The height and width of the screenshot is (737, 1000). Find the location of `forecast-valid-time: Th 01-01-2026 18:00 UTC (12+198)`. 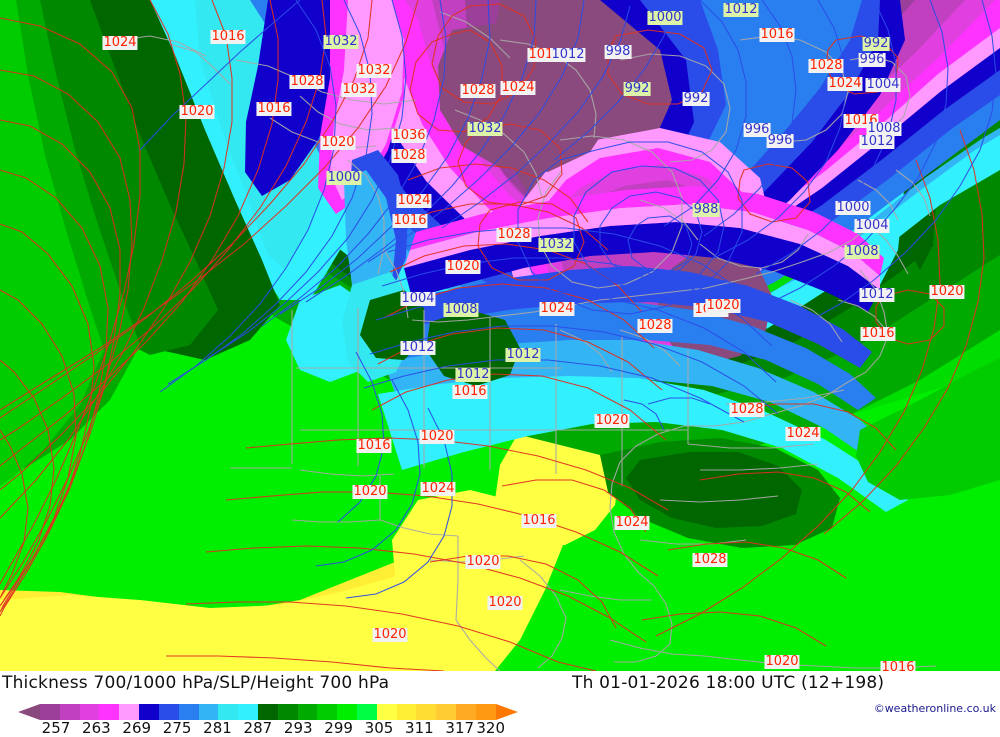

forecast-valid-time: Th 01-01-2026 18:00 UTC (12+198) is located at coordinates (728, 683).